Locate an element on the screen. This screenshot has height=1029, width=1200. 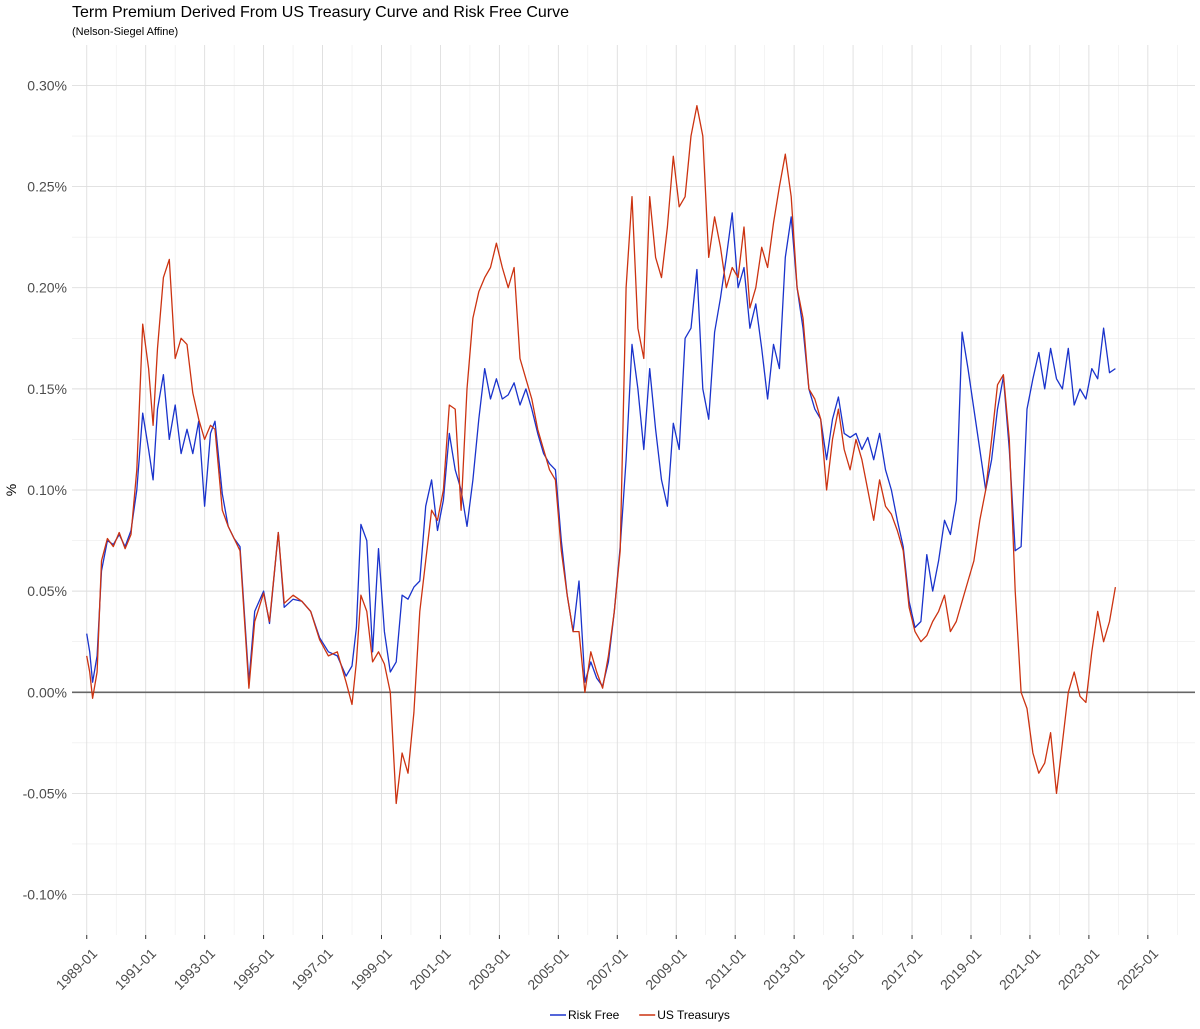
y-tick-label: -0.10% is located at coordinates (45, 895).